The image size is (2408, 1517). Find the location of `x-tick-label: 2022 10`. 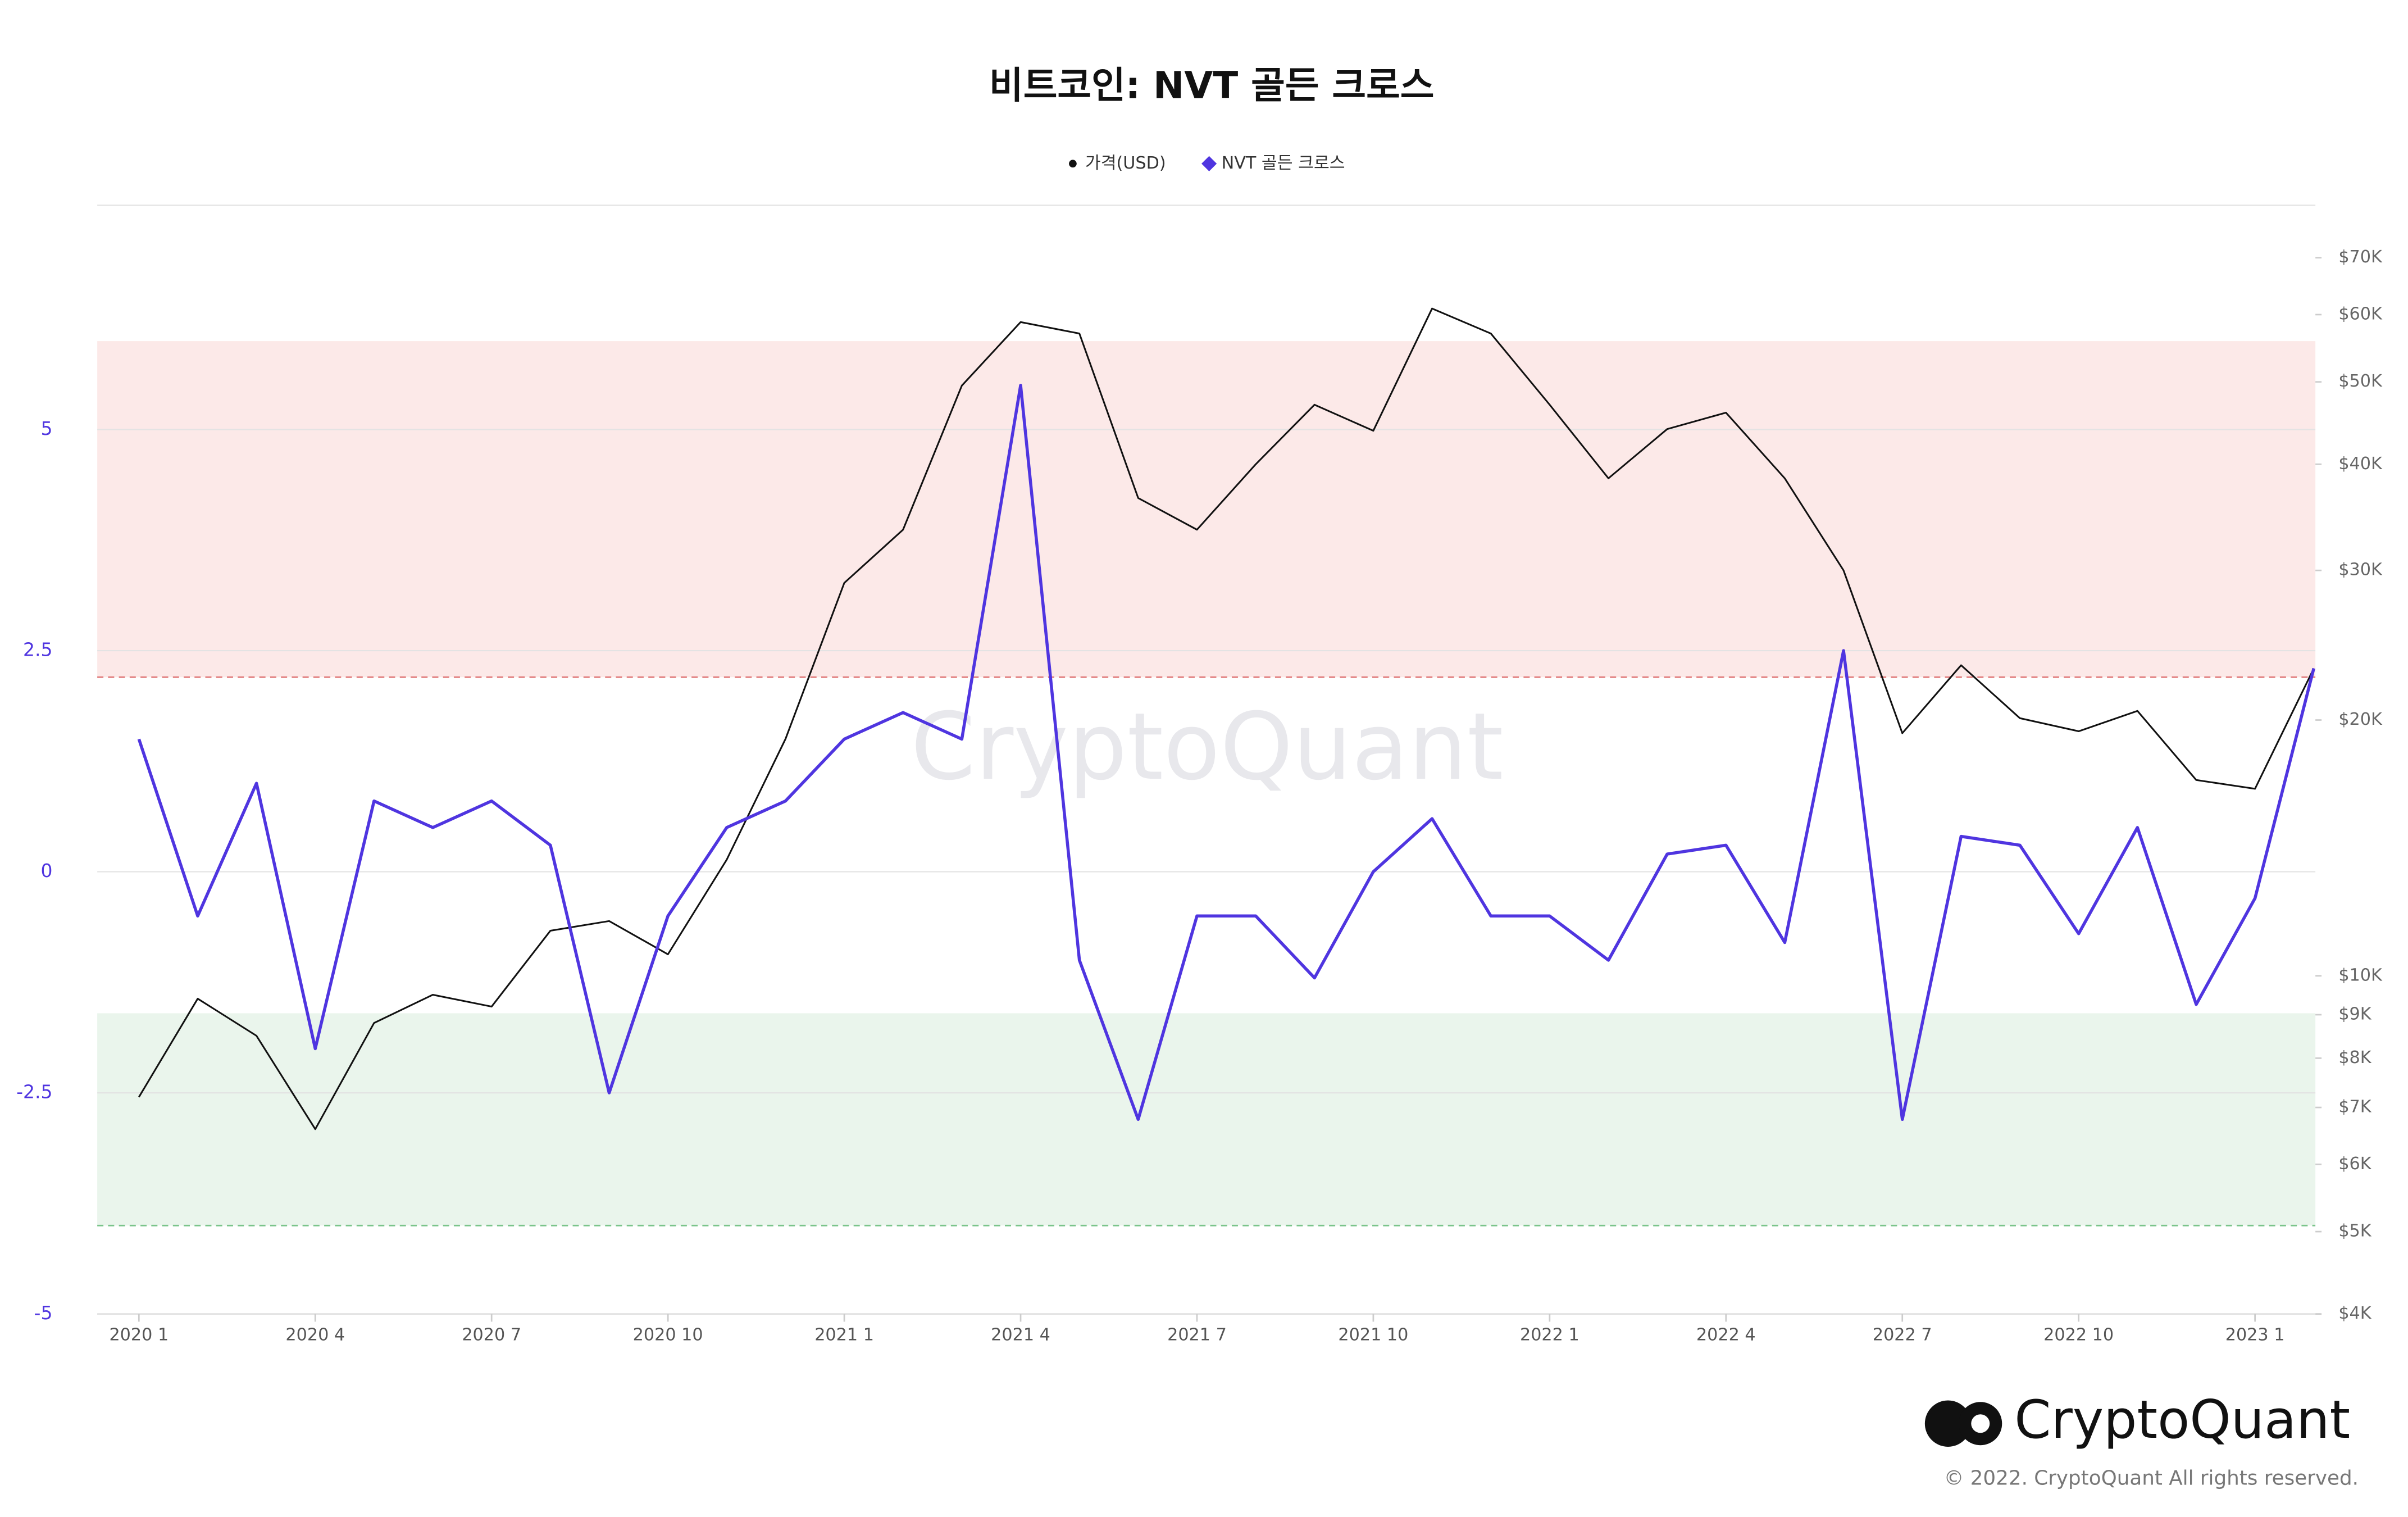

x-tick-label: 2022 10 is located at coordinates (2078, 1335).